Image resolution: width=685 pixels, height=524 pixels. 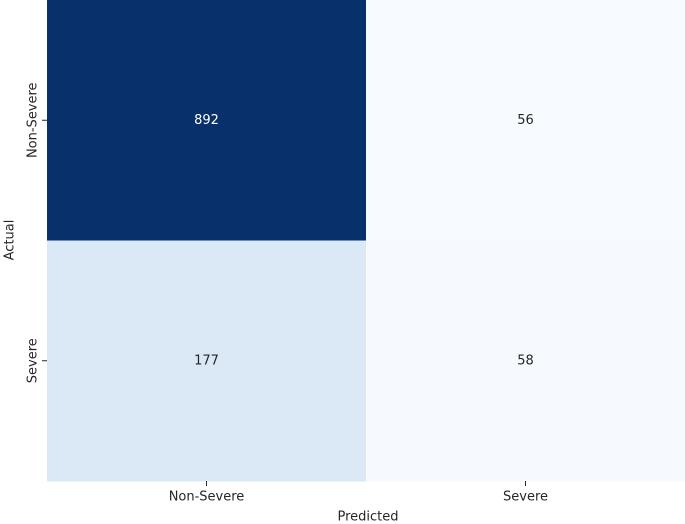 I want to click on y-axis-label: Actual, so click(x=10, y=240).